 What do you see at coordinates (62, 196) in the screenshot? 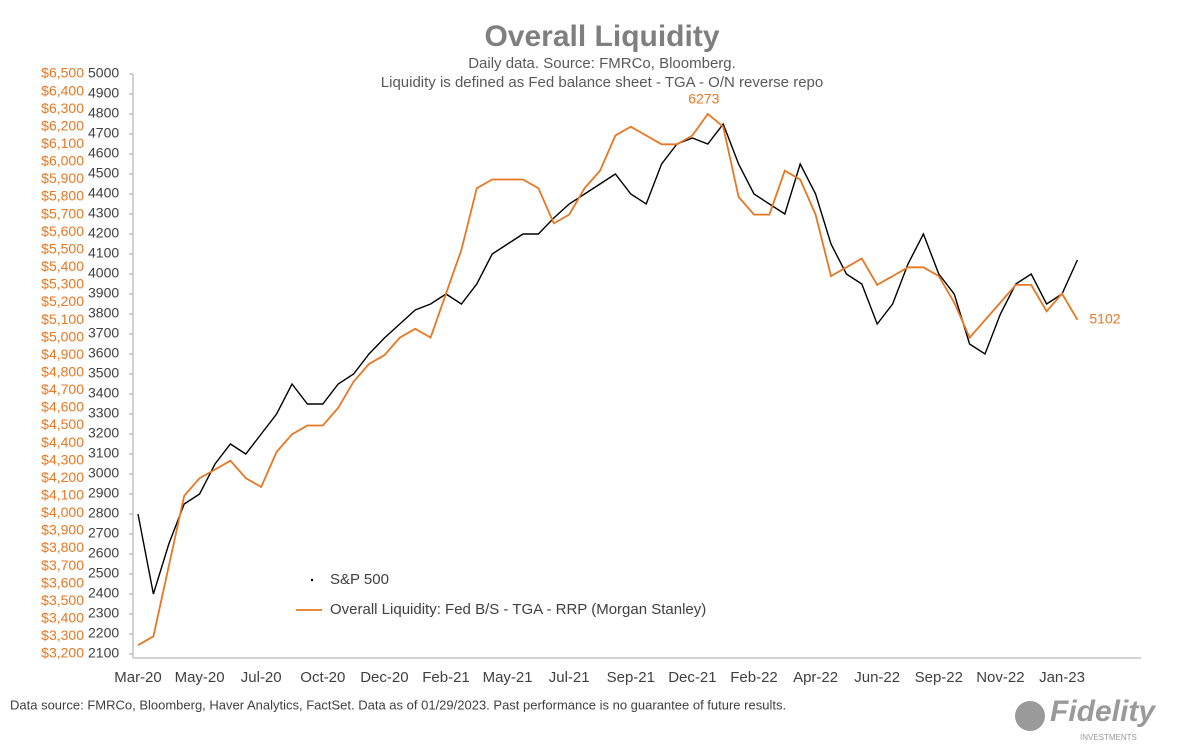
I see `y2-tick-label: $5,800` at bounding box center [62, 196].